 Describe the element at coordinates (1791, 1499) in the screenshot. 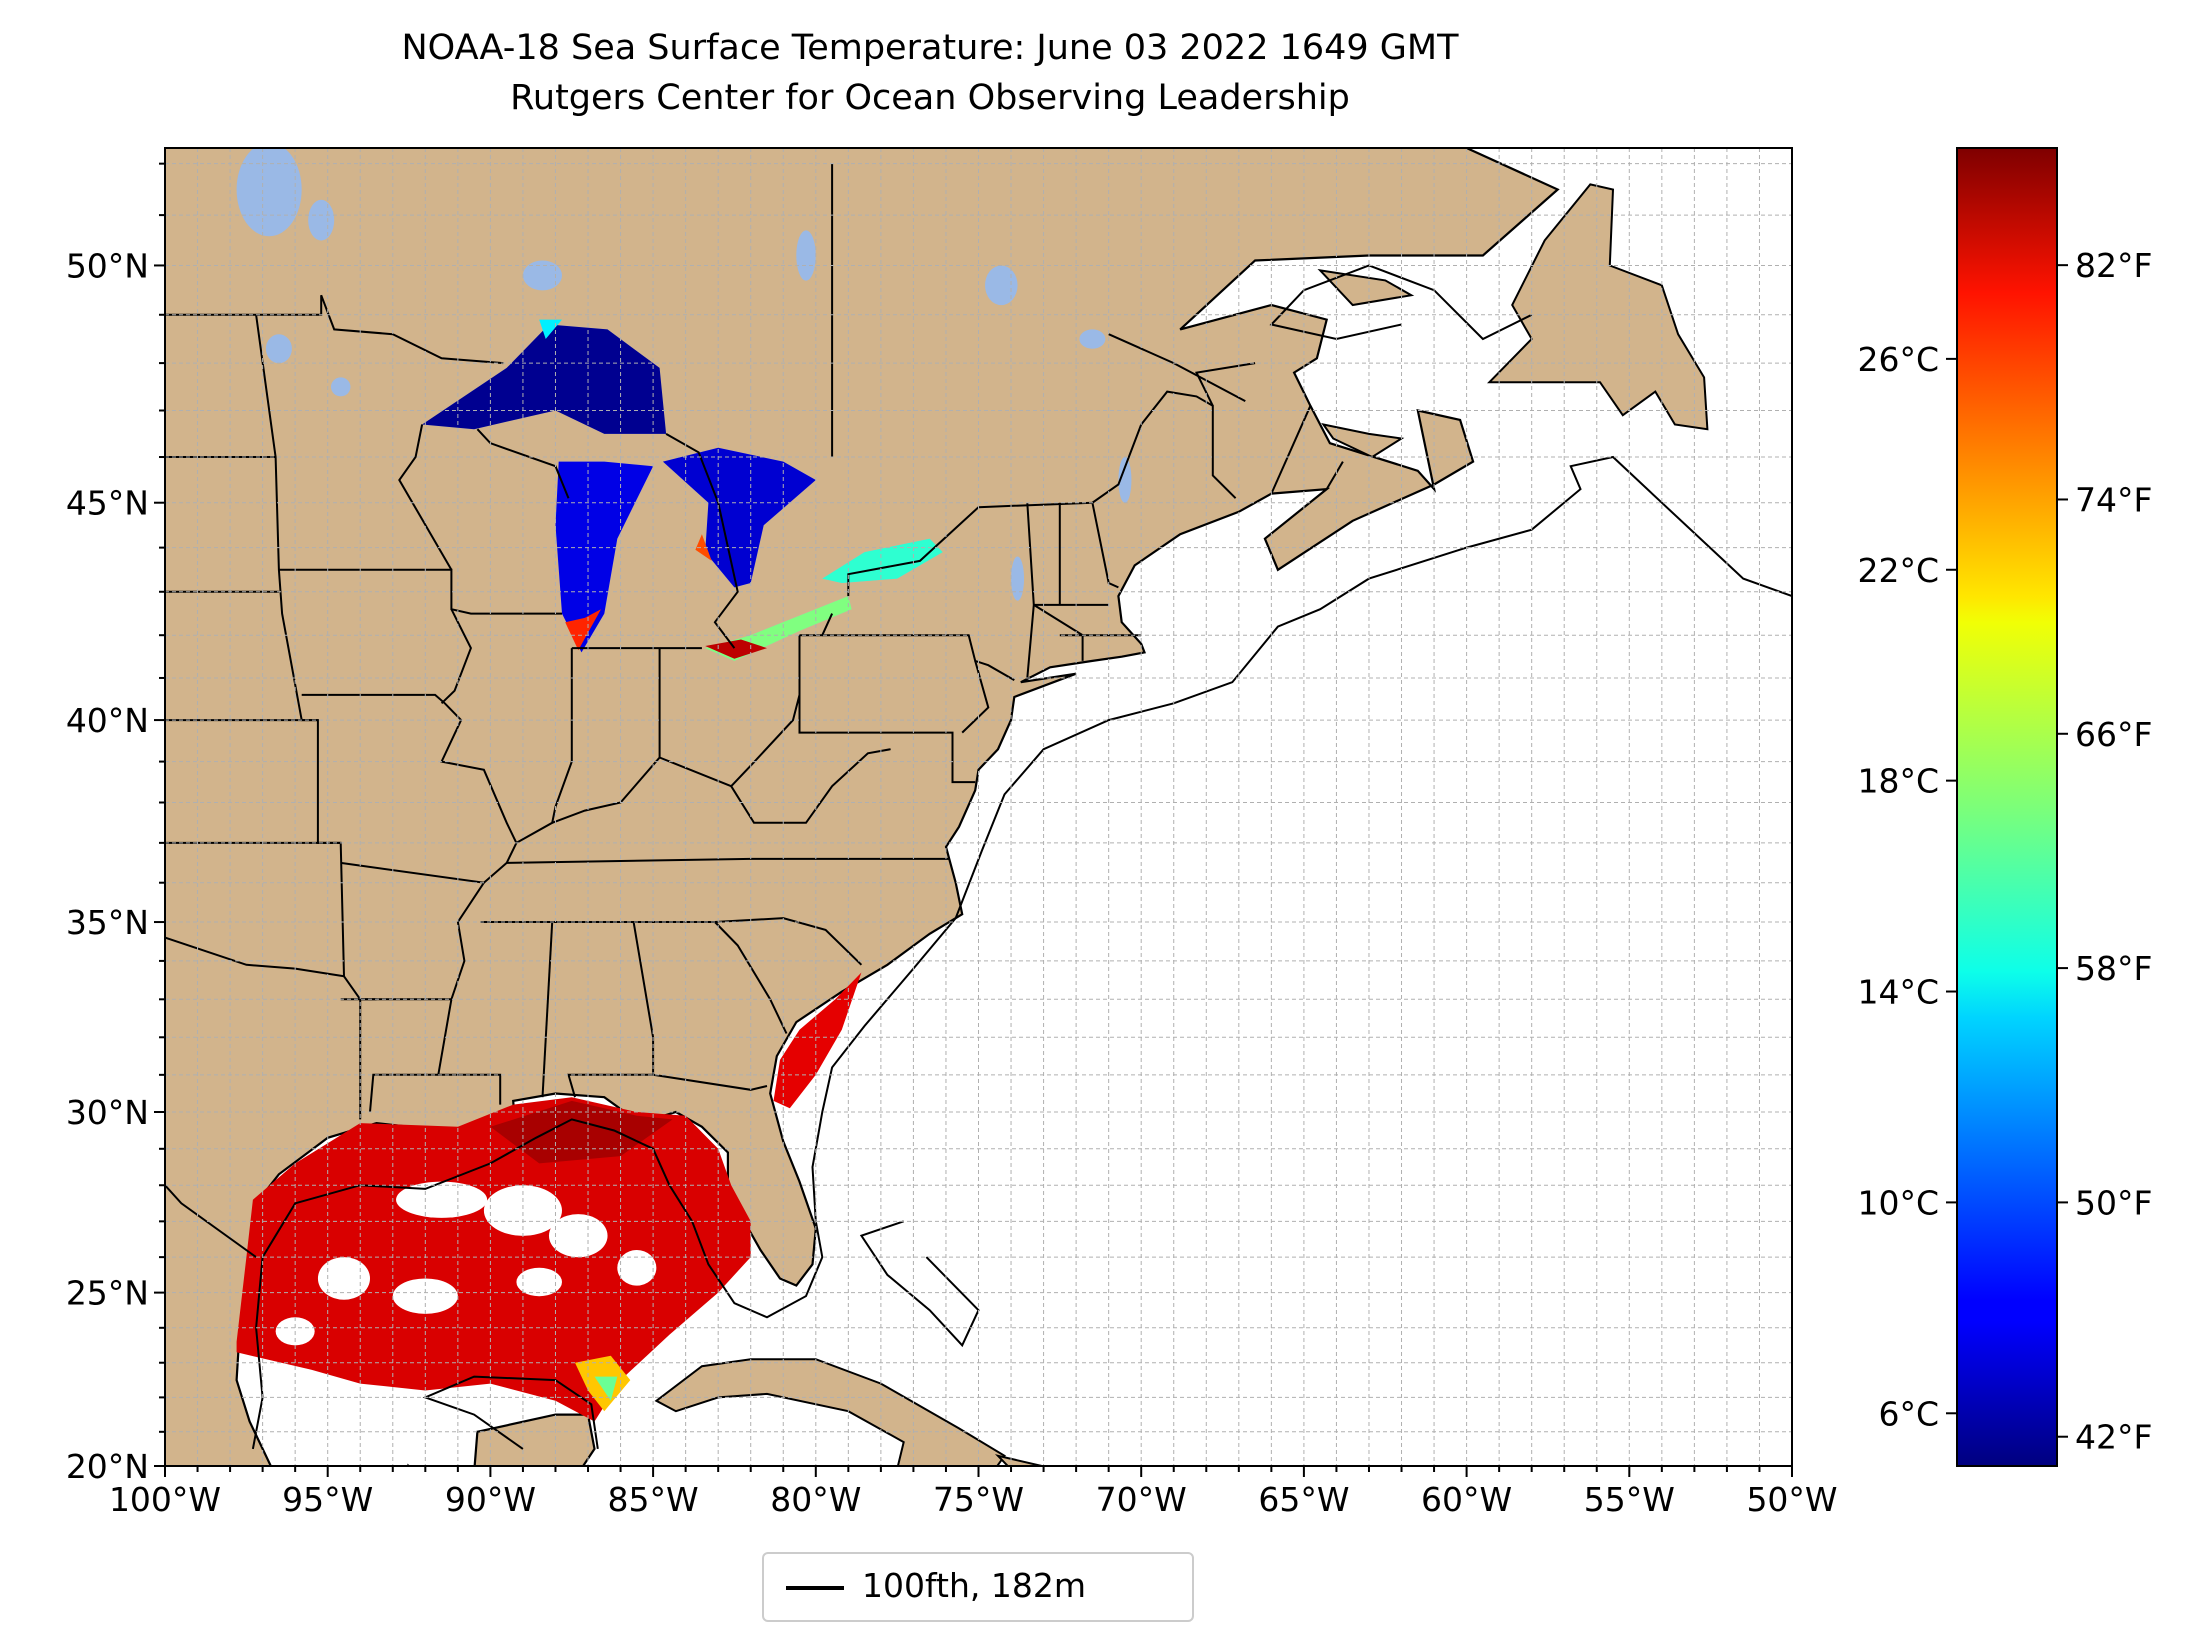

I see `lon-tick-label: 50°W` at that location.